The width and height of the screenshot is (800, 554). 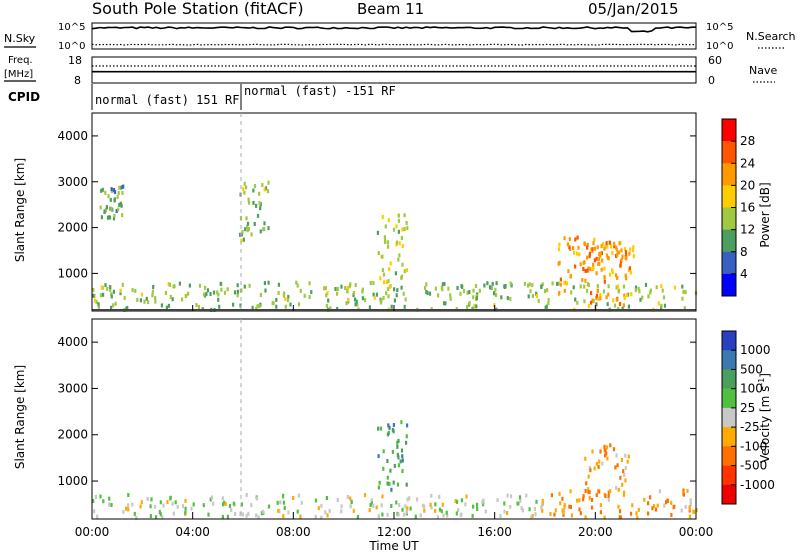 I want to click on velocity-colorbar-tick-label: 500, so click(x=751, y=369).